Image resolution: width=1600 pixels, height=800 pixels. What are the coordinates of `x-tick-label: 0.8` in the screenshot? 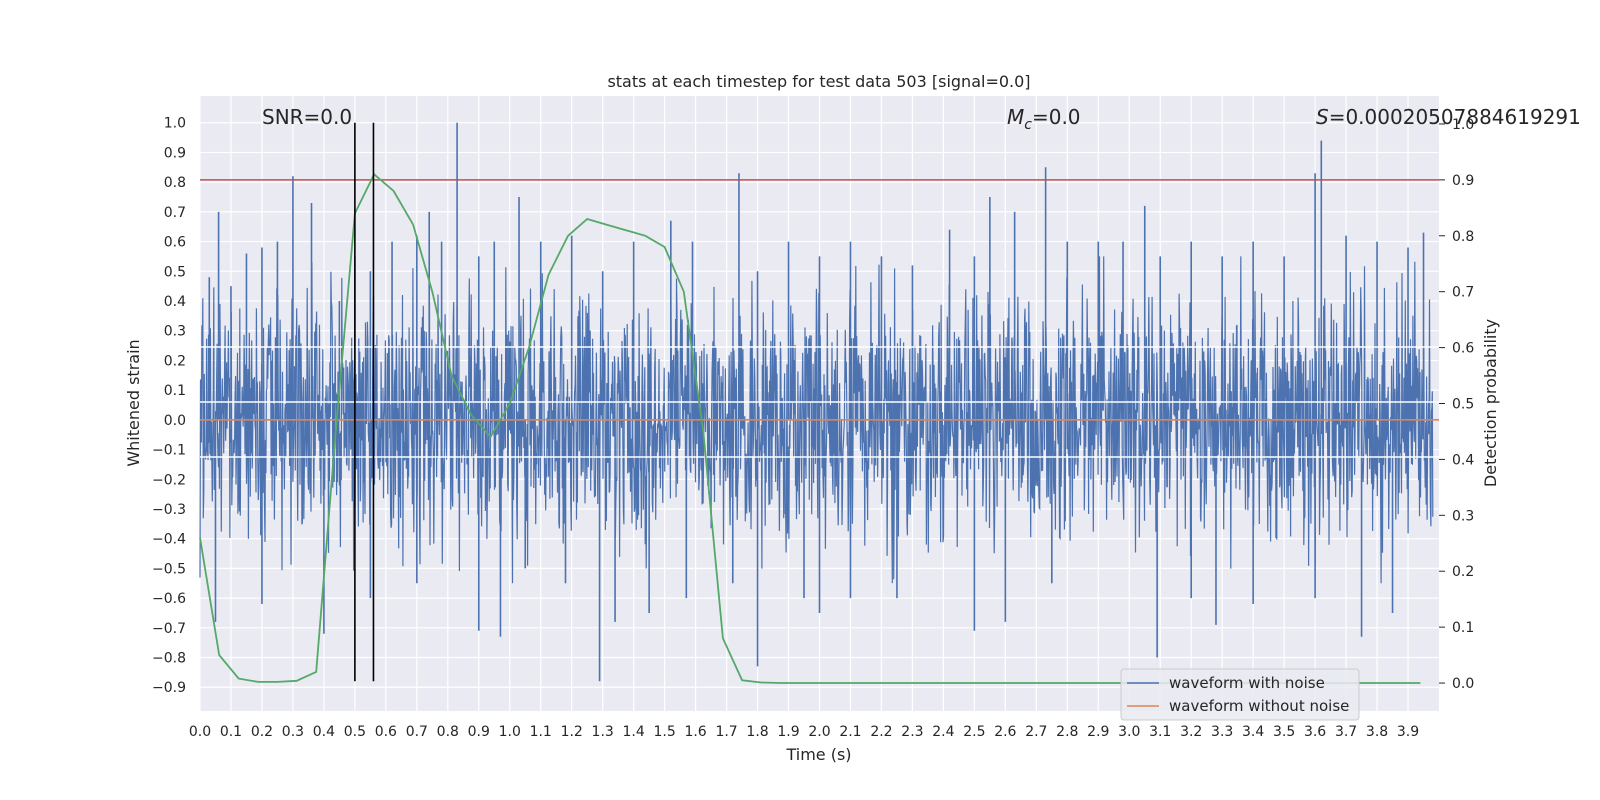 It's located at (448, 732).